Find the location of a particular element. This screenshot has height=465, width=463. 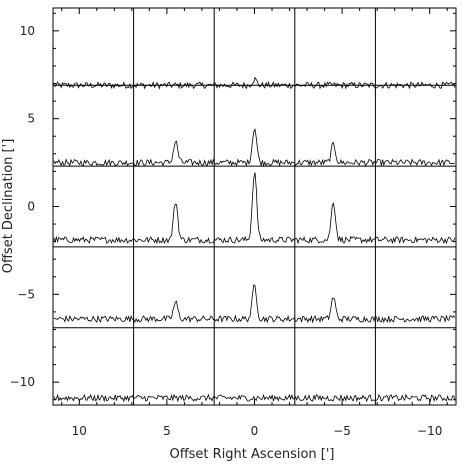

x-tick-label: 10 is located at coordinates (79, 431).